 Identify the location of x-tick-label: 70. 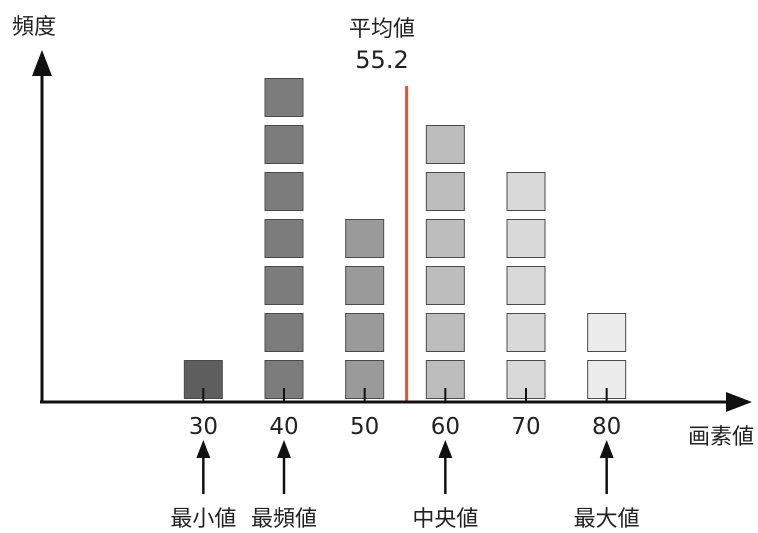
(525, 427).